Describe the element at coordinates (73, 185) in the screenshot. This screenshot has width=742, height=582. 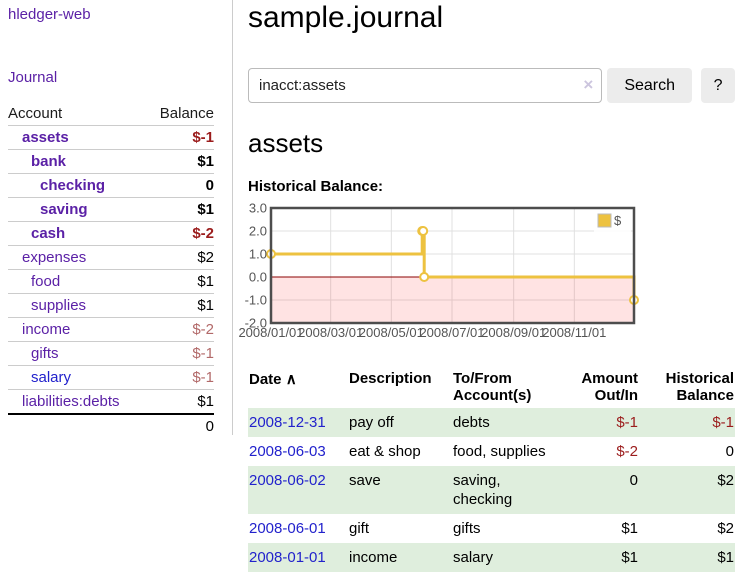
I see `account-link-checking: checking` at that location.